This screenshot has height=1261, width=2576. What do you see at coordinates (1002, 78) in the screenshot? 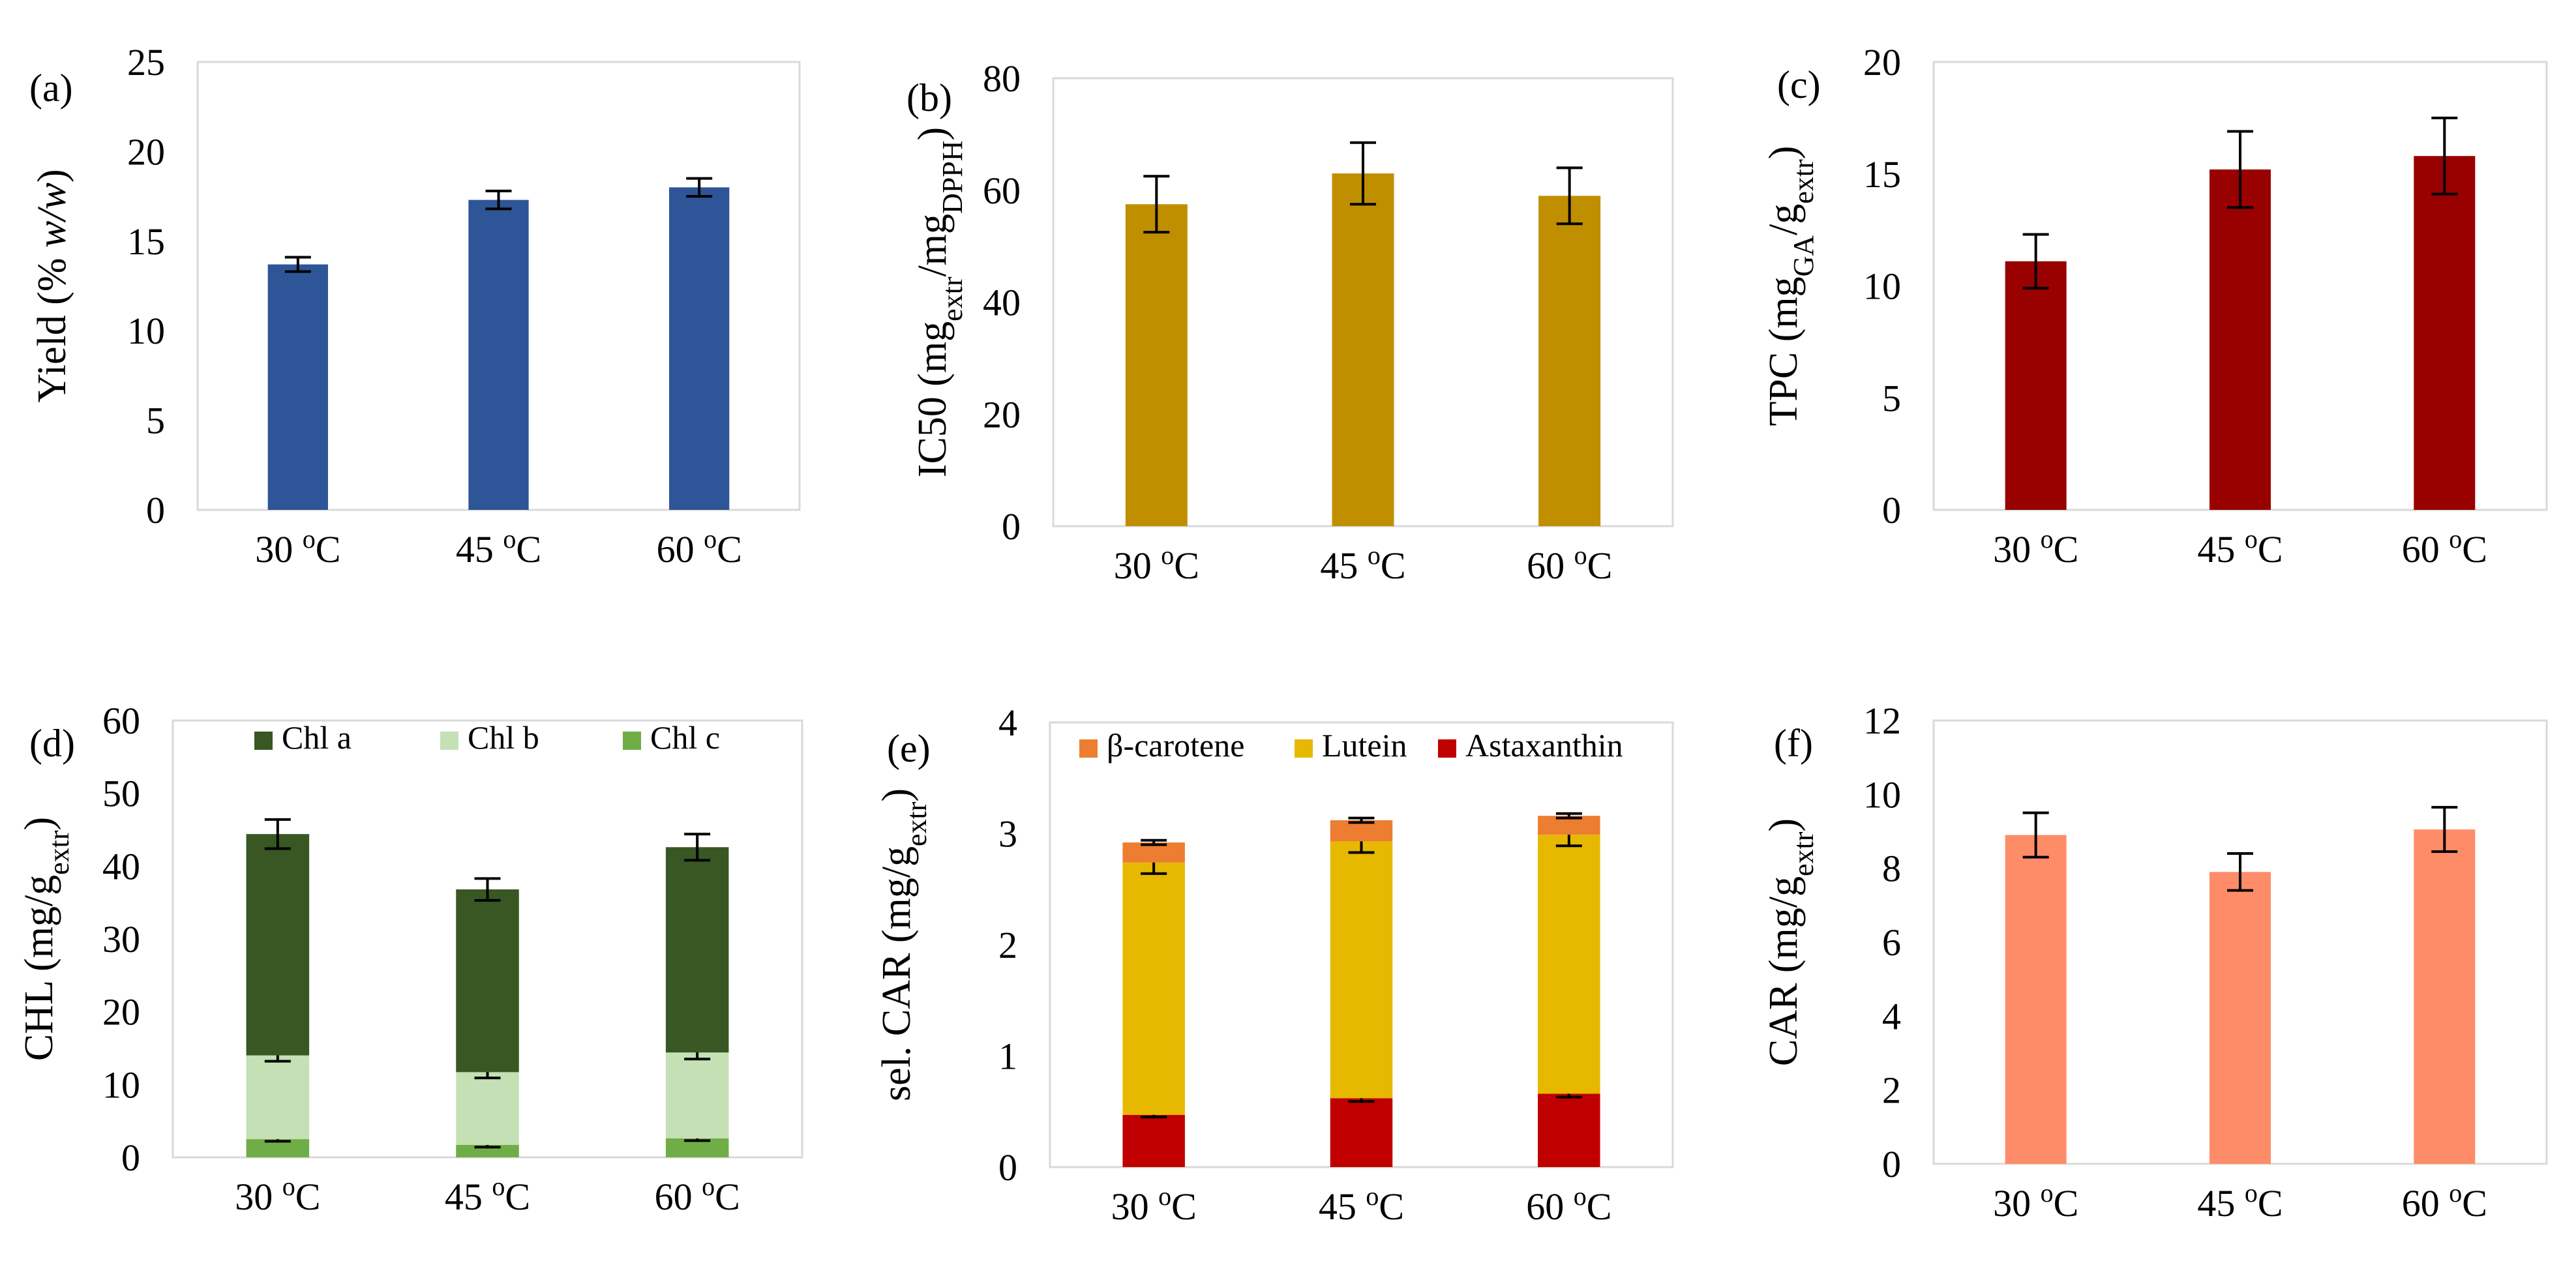
I see `y-tick-label: 80` at bounding box center [1002, 78].